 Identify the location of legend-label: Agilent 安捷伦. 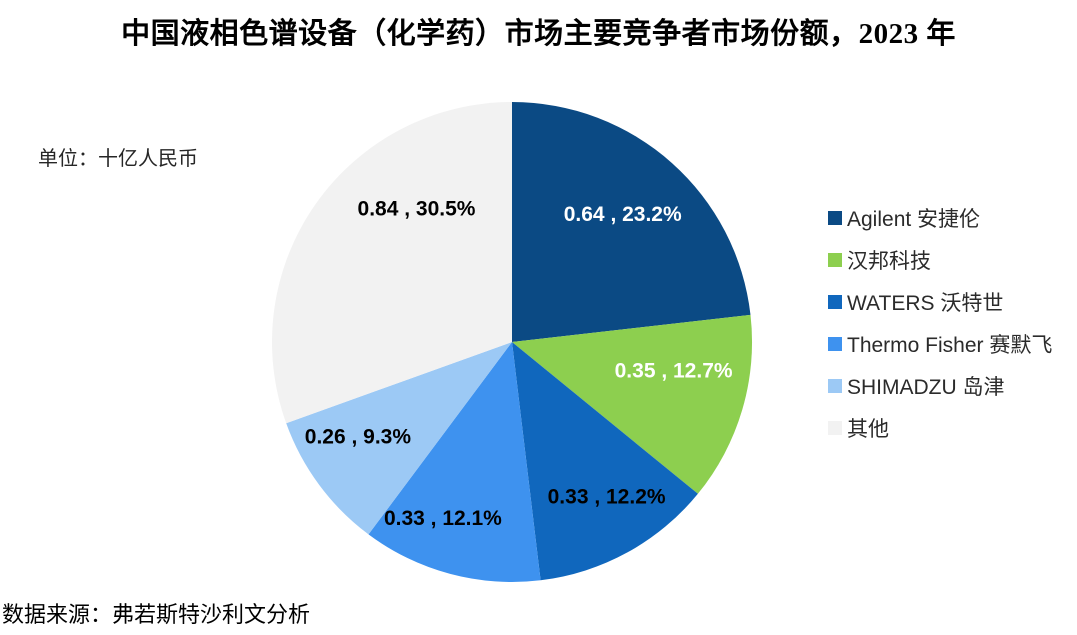
(914, 219).